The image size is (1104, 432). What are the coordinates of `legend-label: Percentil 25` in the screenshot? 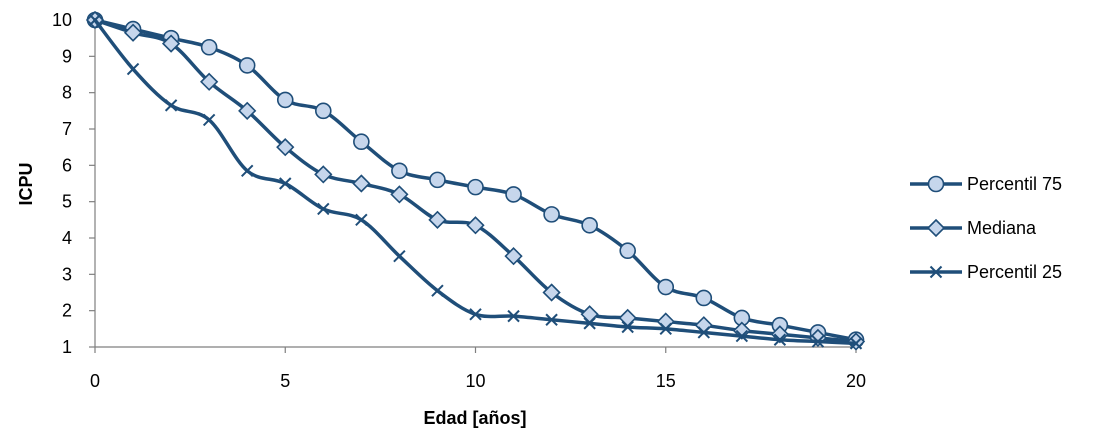 It's located at (1014, 272).